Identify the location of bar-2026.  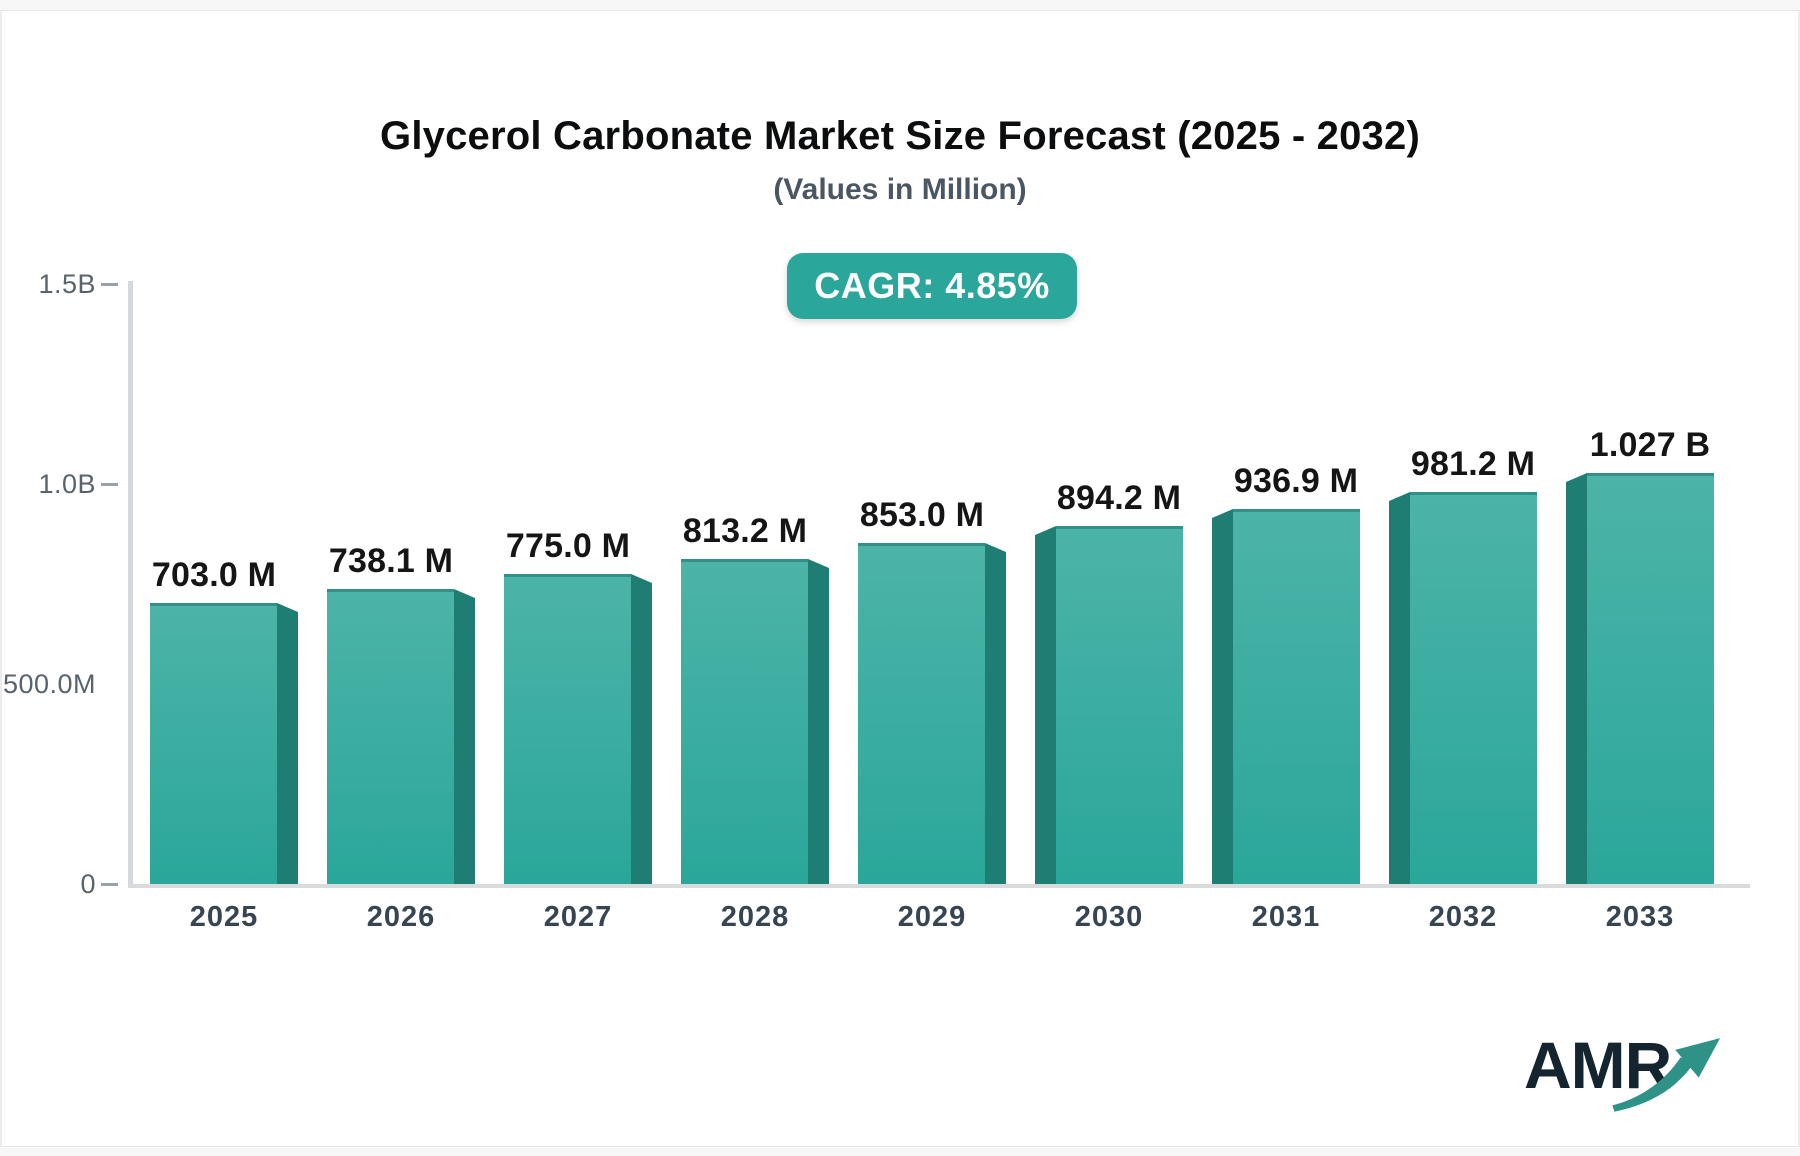
(401, 736).